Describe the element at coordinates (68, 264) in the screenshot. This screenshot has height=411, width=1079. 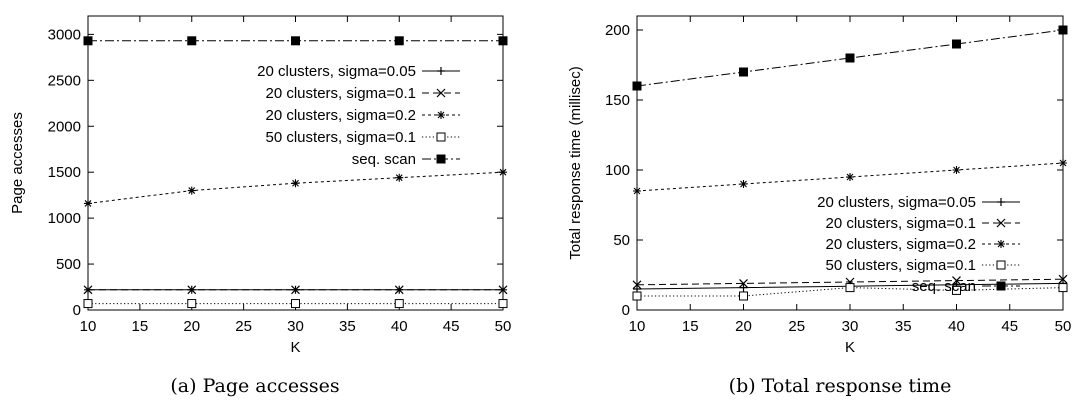
I see `y-tick-label: 500` at that location.